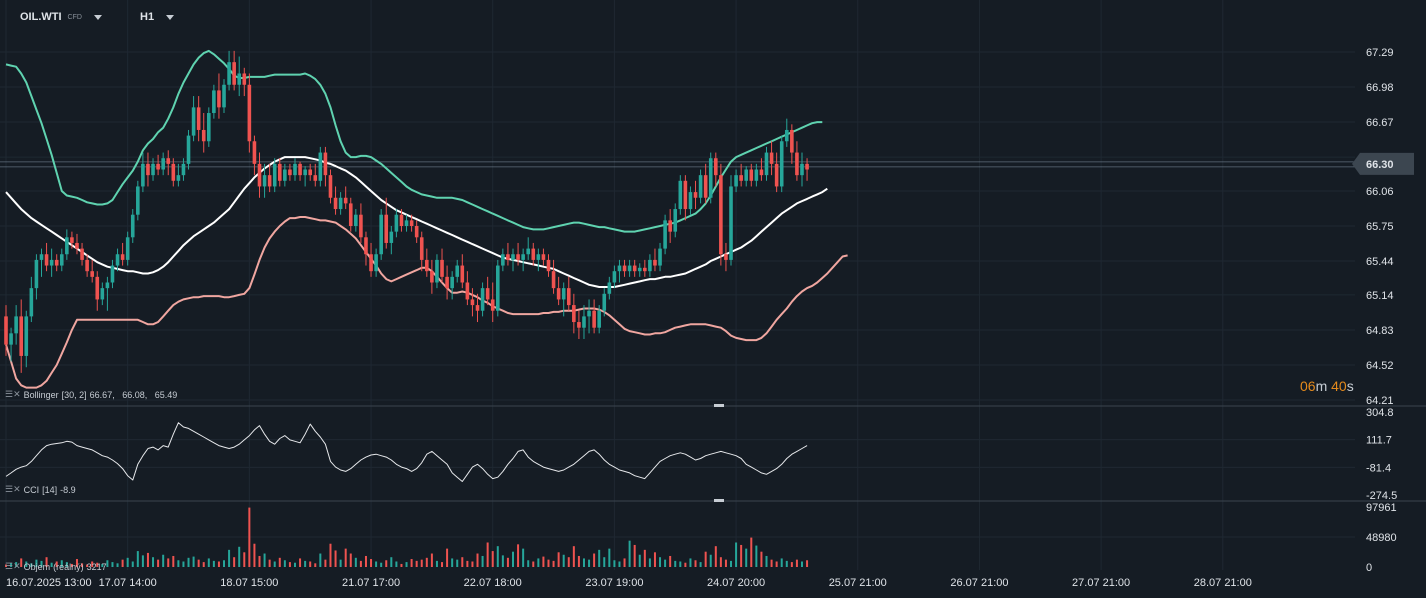 This screenshot has height=598, width=1426. What do you see at coordinates (1381, 538) in the screenshot?
I see `volume-axis-label: 48980` at bounding box center [1381, 538].